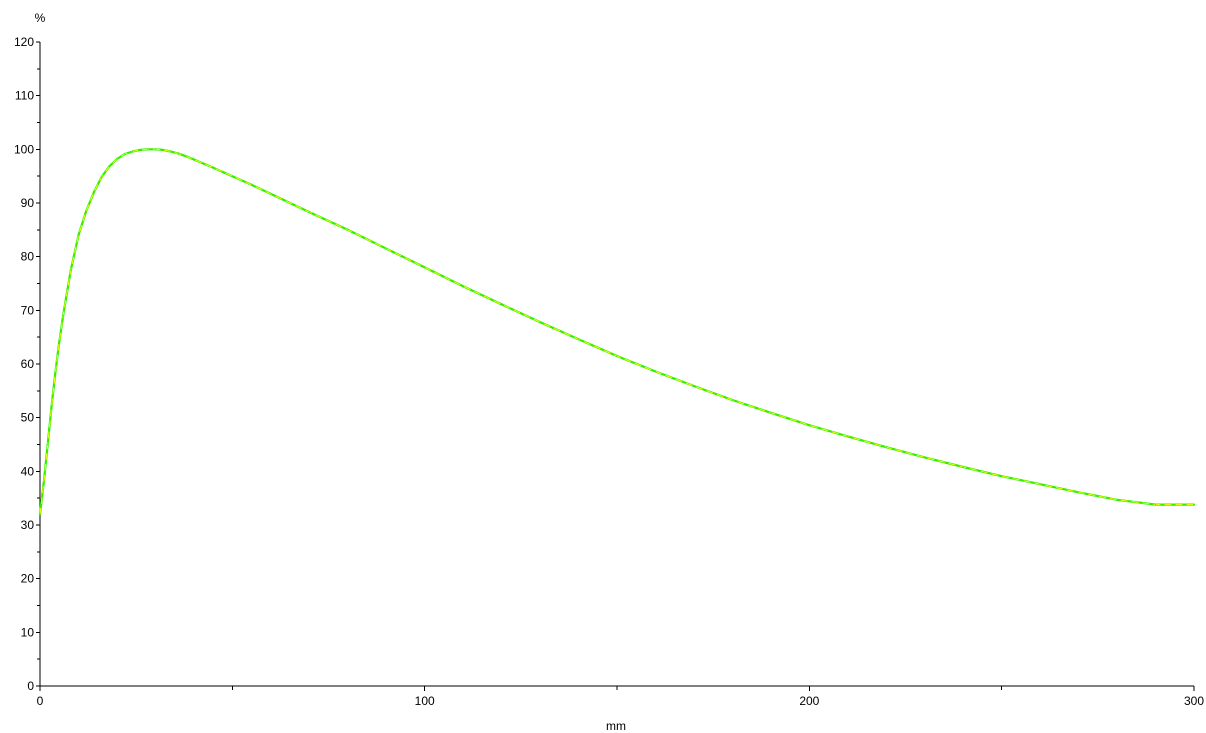 This screenshot has height=733, width=1206. Describe the element at coordinates (28, 364) in the screenshot. I see `y-tick-label: 60` at that location.